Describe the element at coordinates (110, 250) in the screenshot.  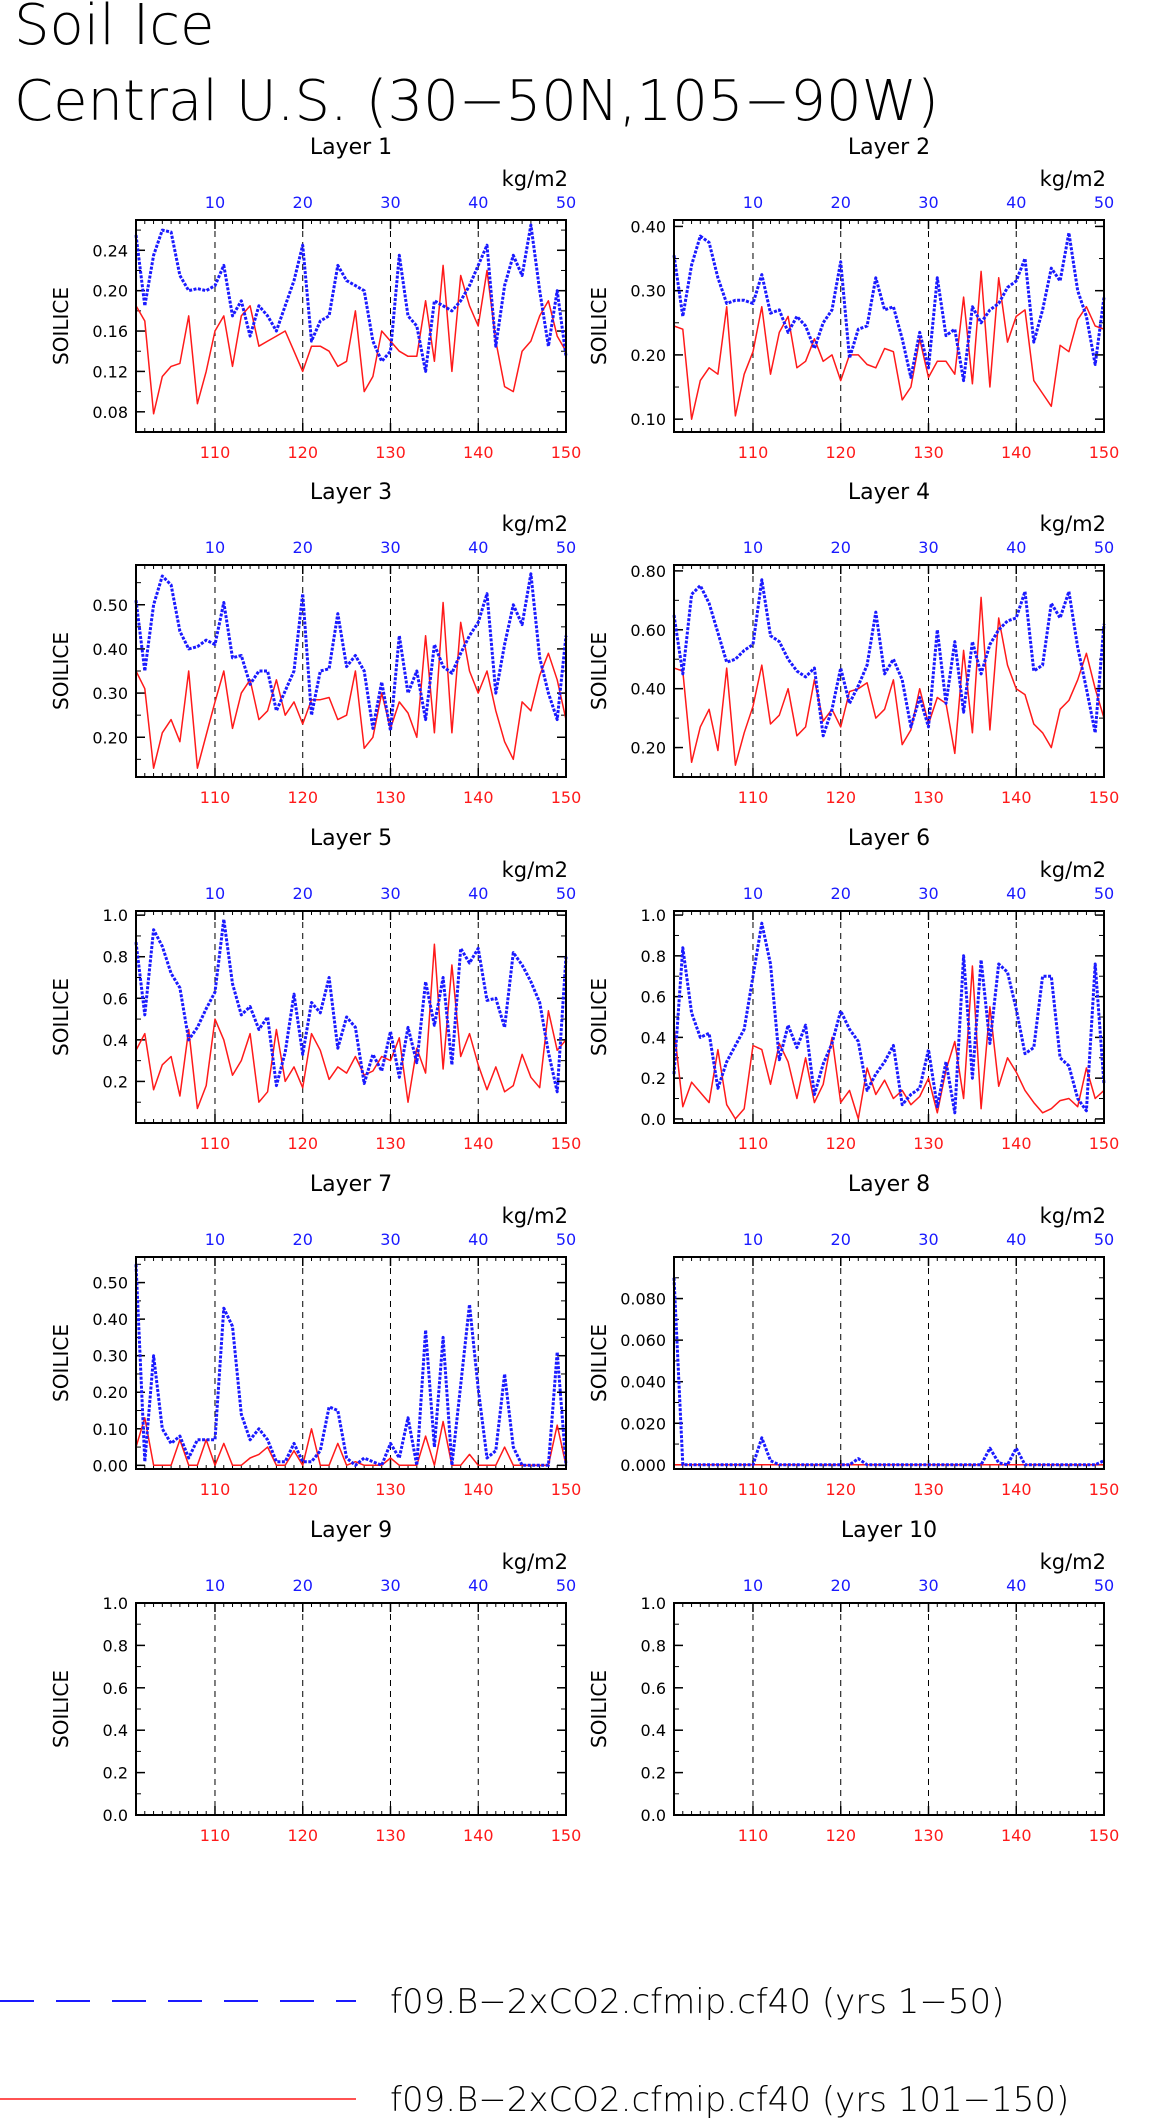
I see `y-tick-label: 0.24` at that location.